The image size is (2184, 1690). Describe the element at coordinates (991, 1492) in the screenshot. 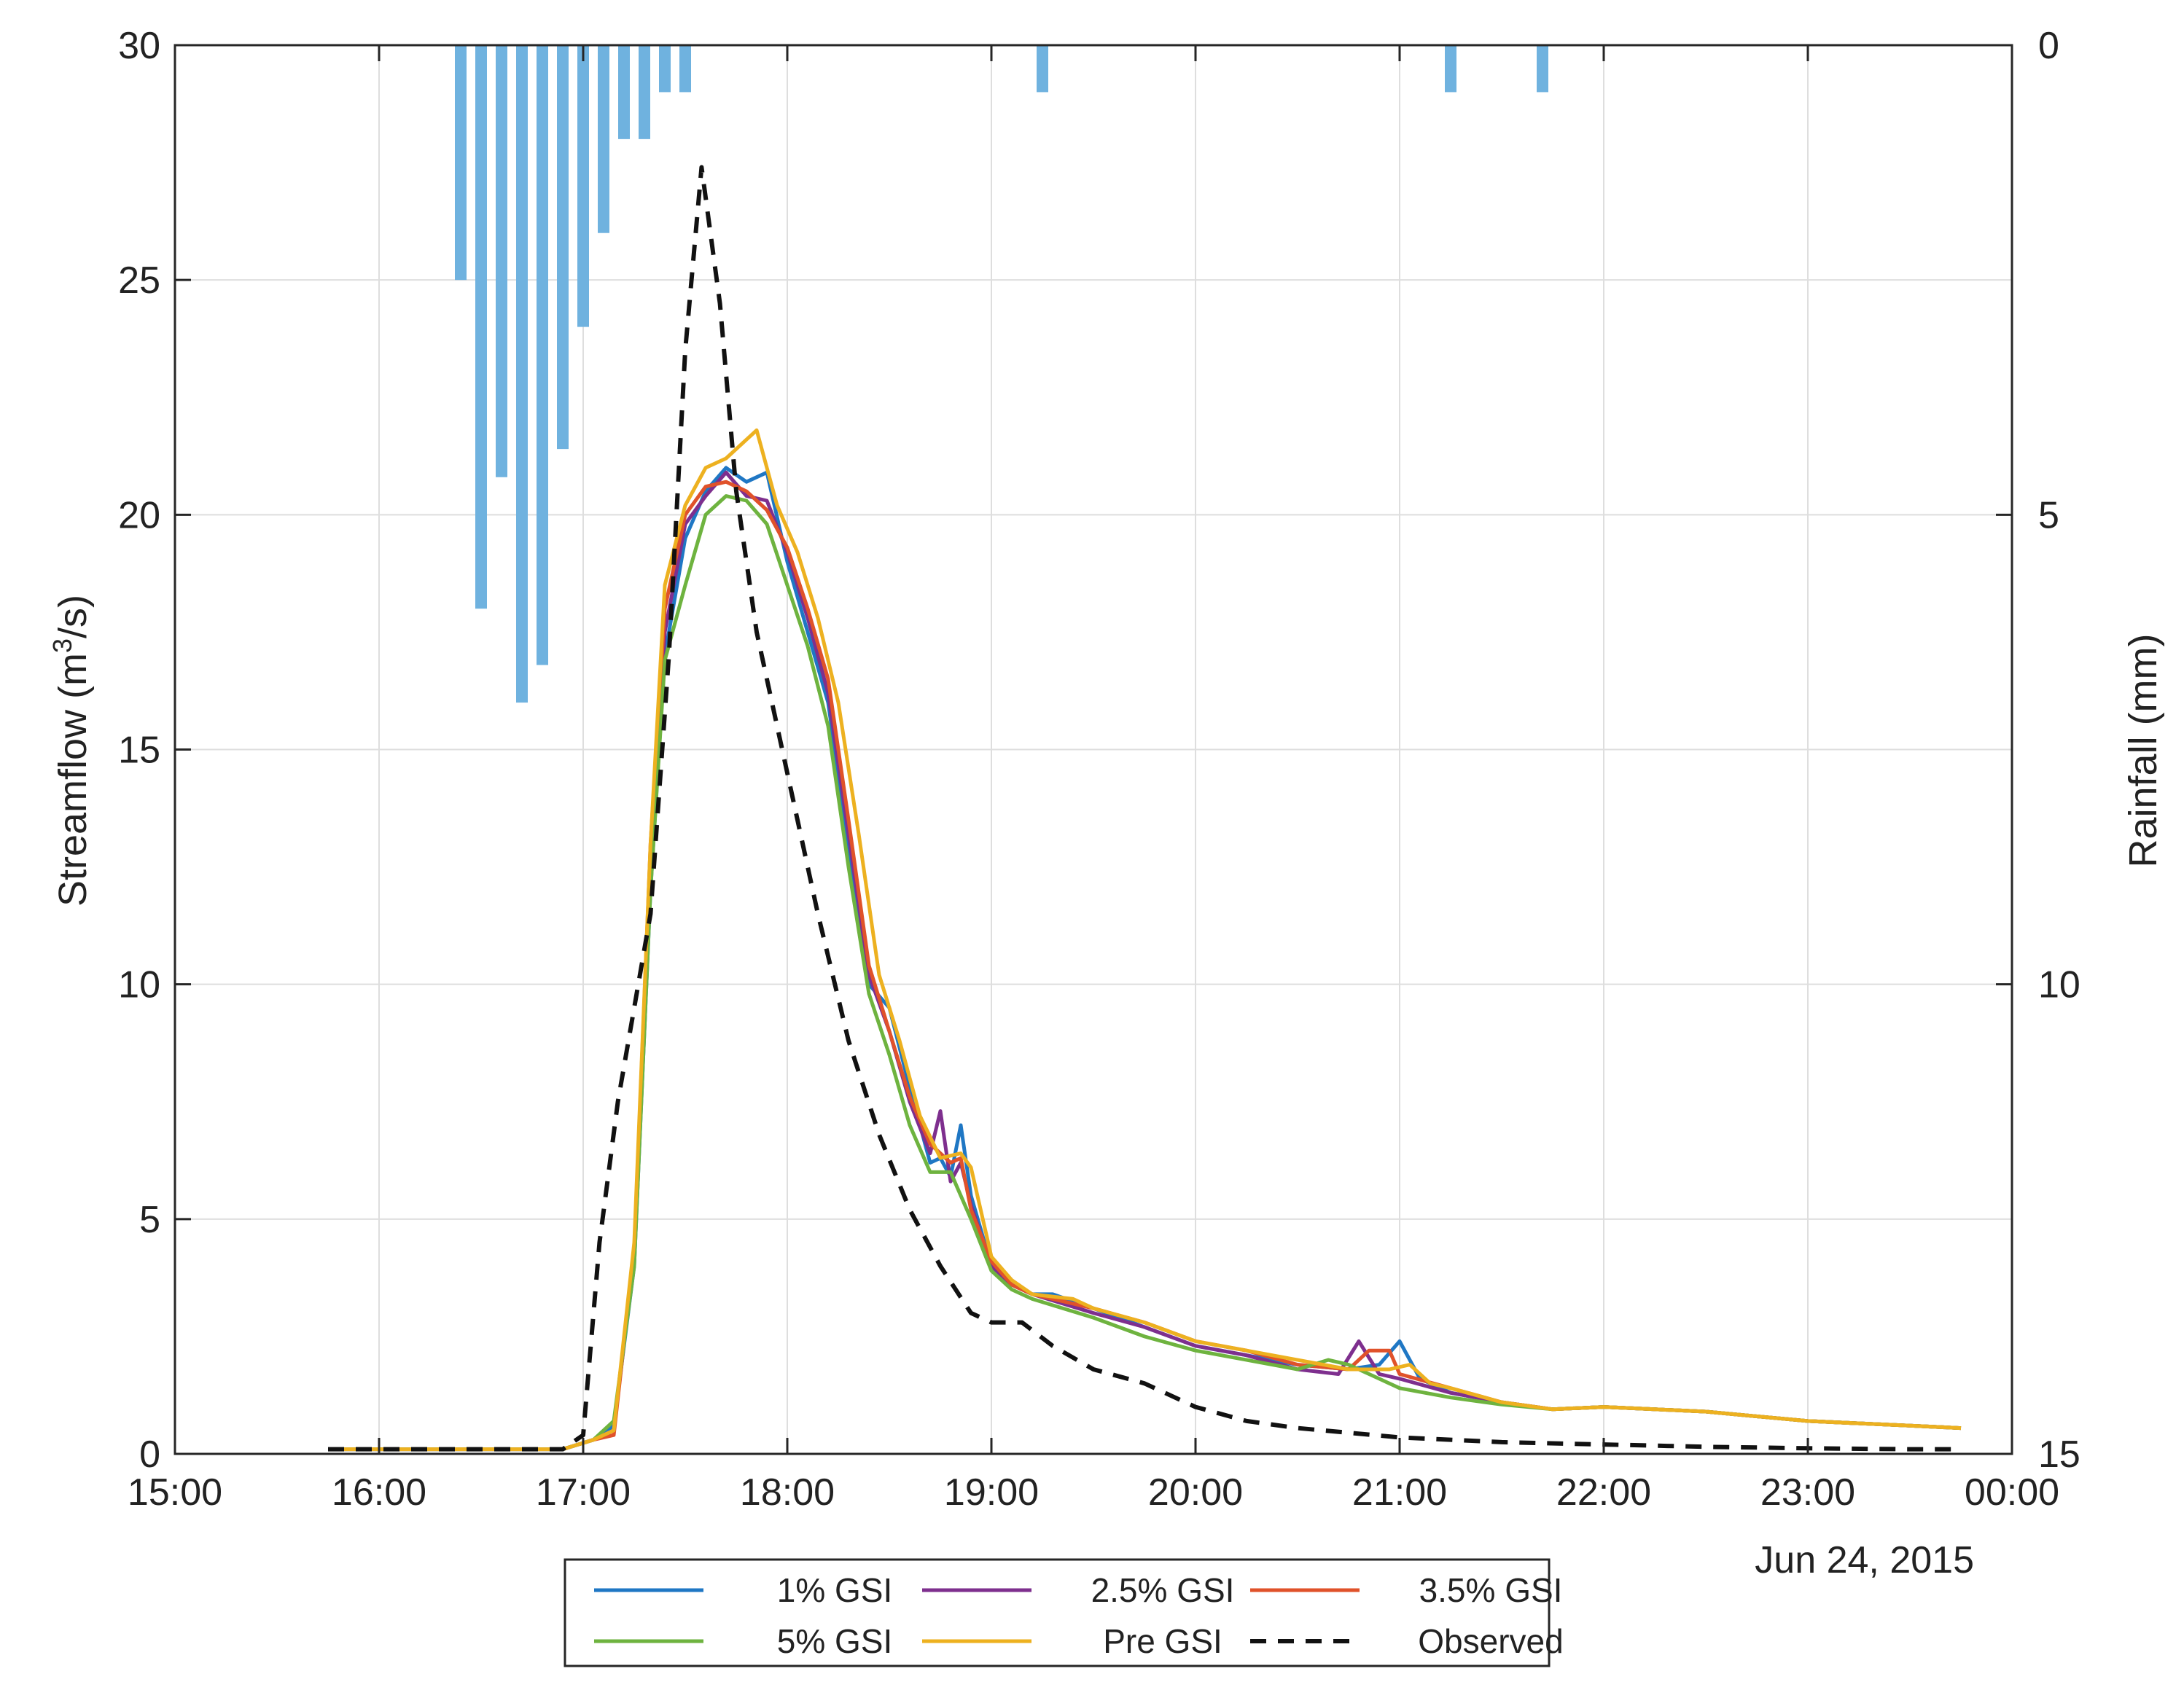

I see `x-tick-label: 19:00` at that location.